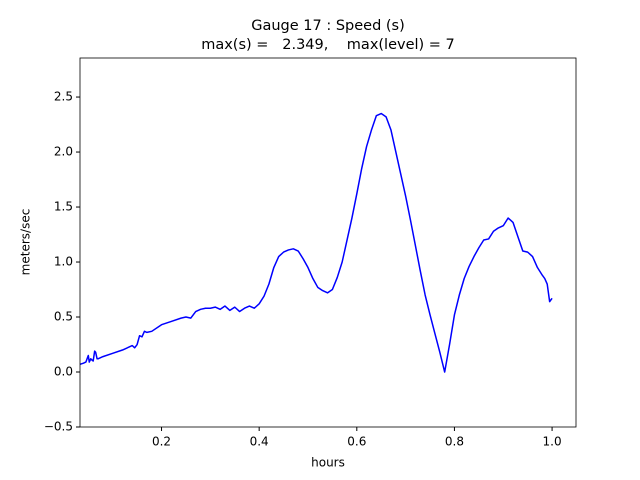 This screenshot has width=640, height=480. I want to click on y-tick-label: −0.5, so click(58, 427).